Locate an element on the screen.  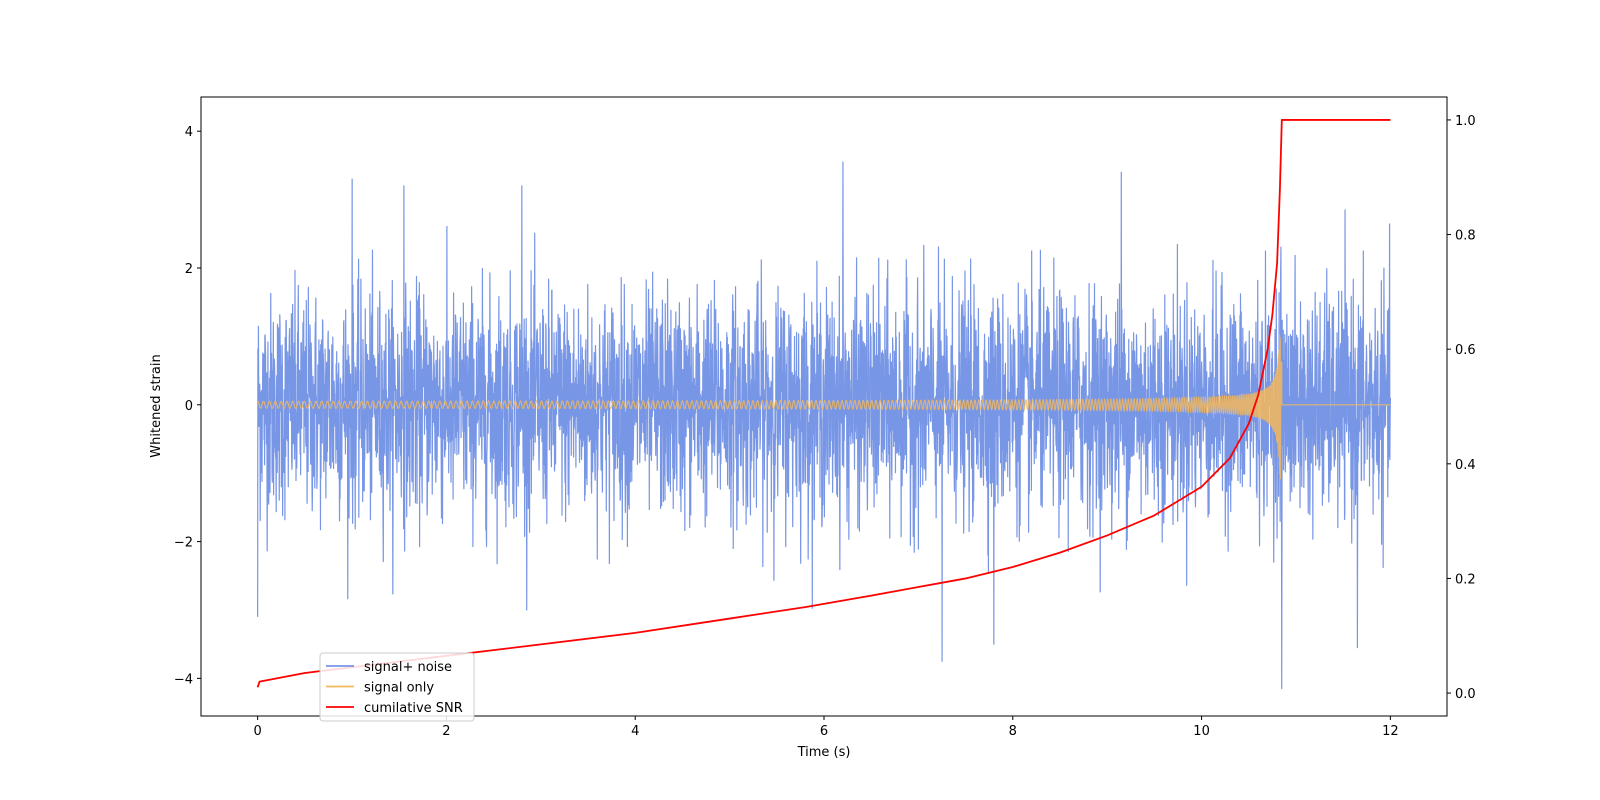
y-axis-left: −4 −2 0 2 4 is located at coordinates (187, 406).